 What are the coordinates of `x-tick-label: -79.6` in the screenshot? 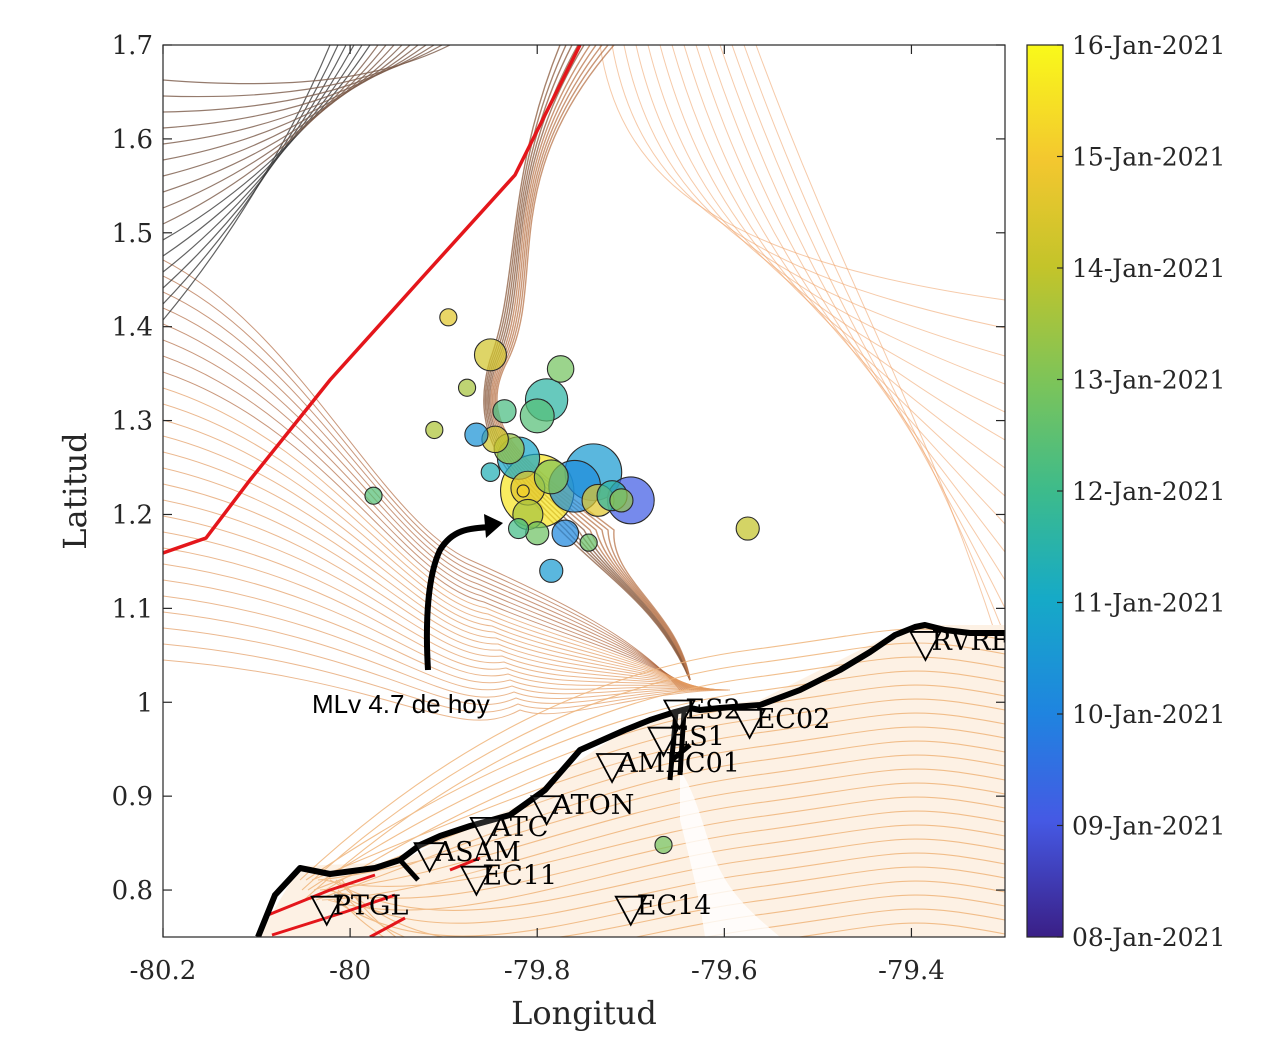 It's located at (724, 971).